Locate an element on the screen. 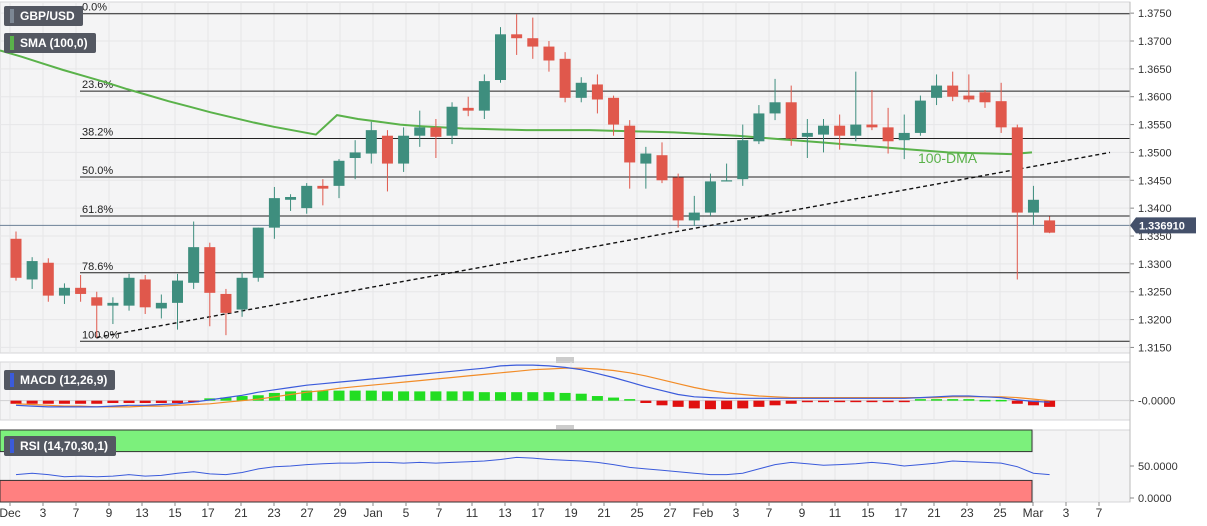 The image size is (1207, 526). macd-legend: MACD (12,26,9) is located at coordinates (60, 380).